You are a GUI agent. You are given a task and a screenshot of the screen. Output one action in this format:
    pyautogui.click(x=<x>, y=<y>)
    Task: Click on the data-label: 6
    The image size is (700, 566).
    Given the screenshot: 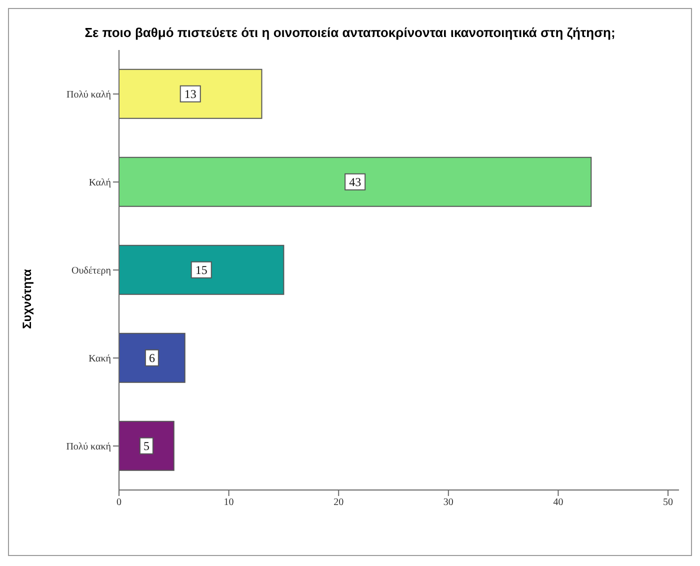 What is the action you would take?
    pyautogui.click(x=151, y=357)
    